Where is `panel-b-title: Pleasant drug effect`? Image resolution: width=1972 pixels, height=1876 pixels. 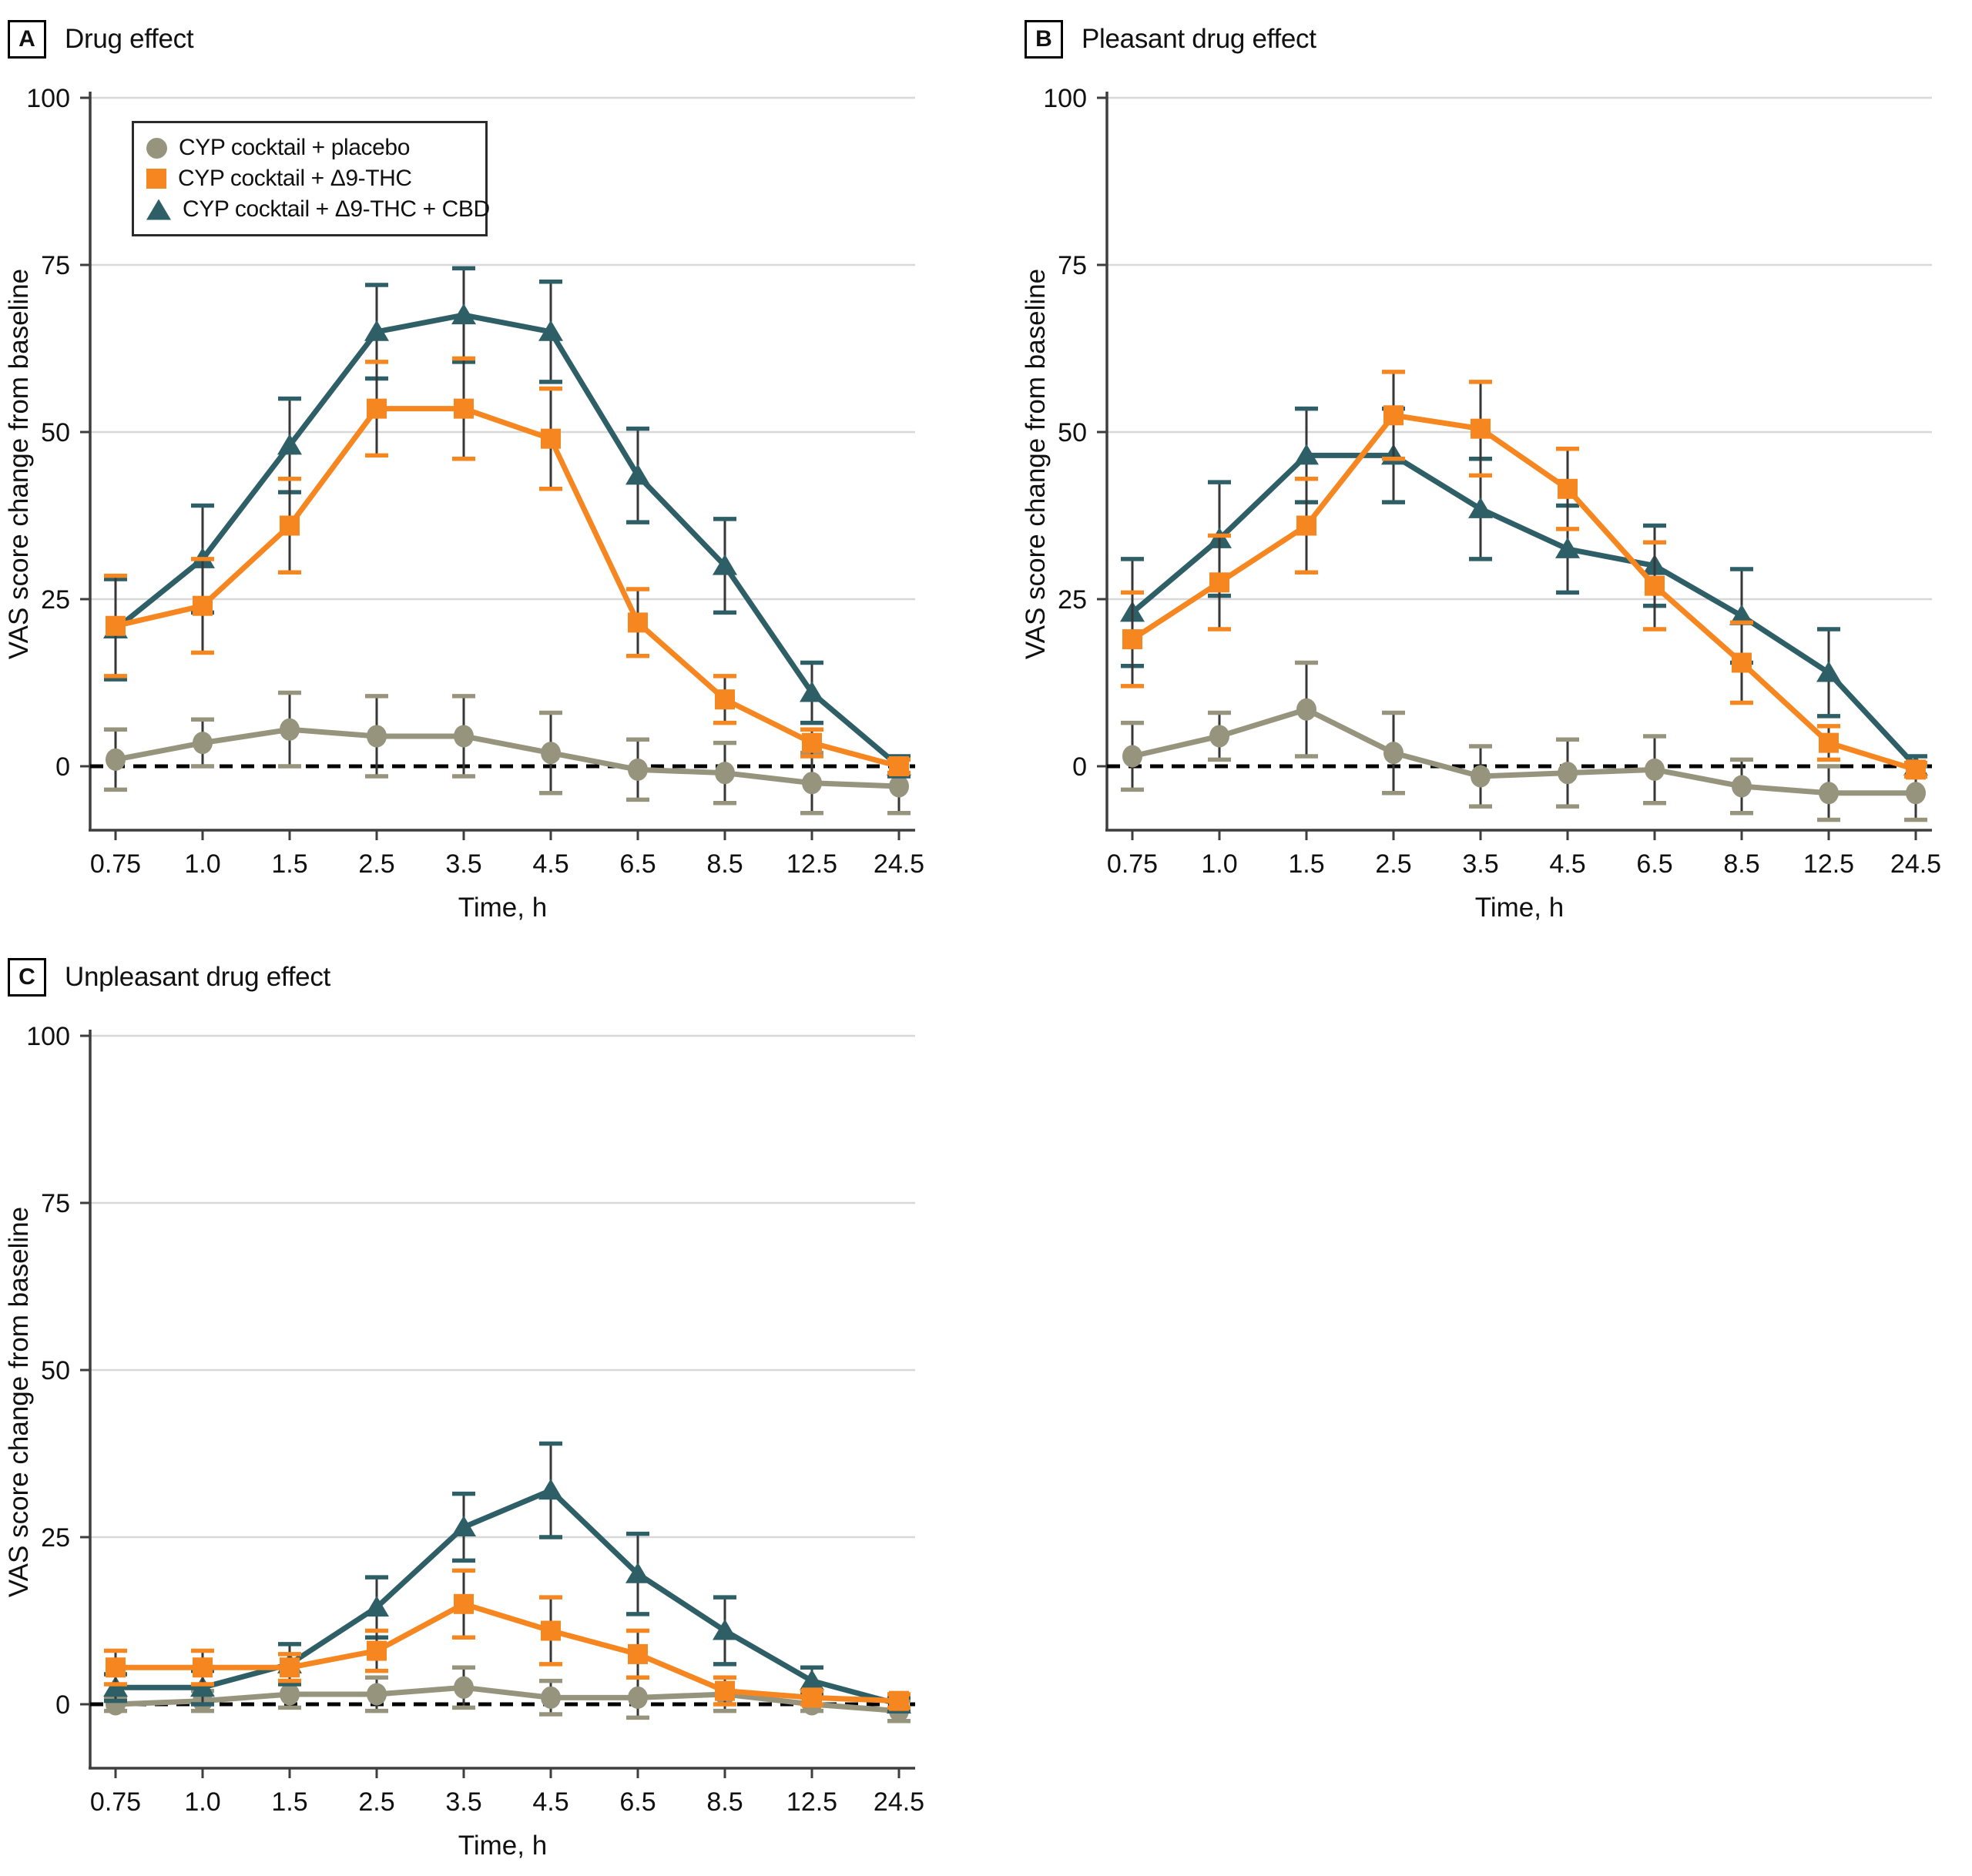 panel-b-title: Pleasant drug effect is located at coordinates (1199, 39).